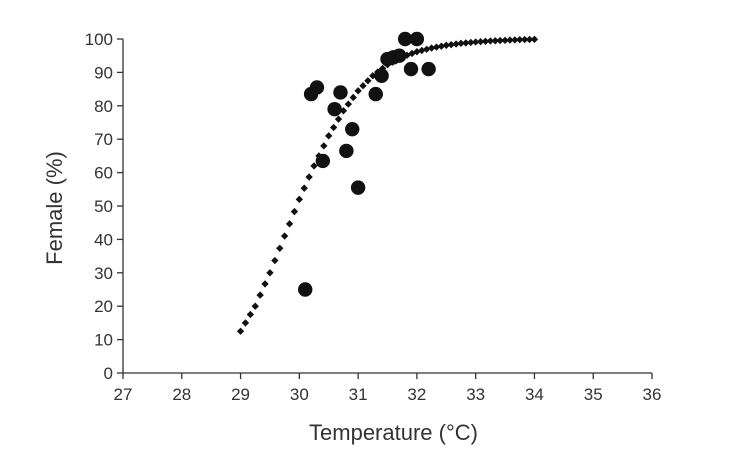  I want to click on x-tick-label: 33, so click(475, 394).